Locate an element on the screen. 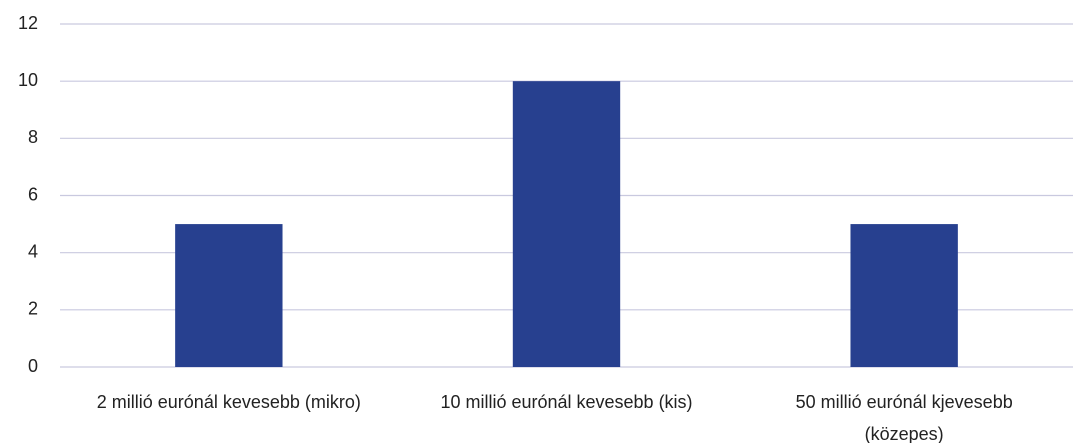 The width and height of the screenshot is (1075, 443). y-tick-label: 8 is located at coordinates (33, 137).